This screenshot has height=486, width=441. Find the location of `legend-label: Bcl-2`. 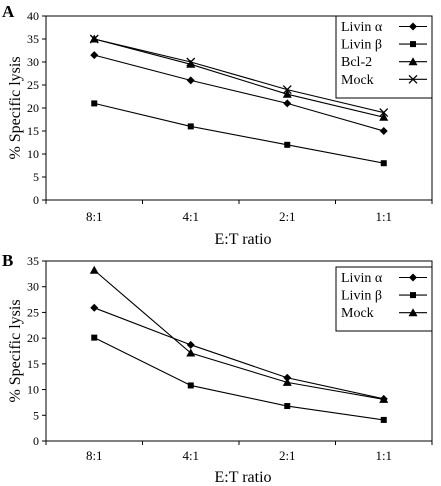

legend-label: Bcl-2 is located at coordinates (356, 62).